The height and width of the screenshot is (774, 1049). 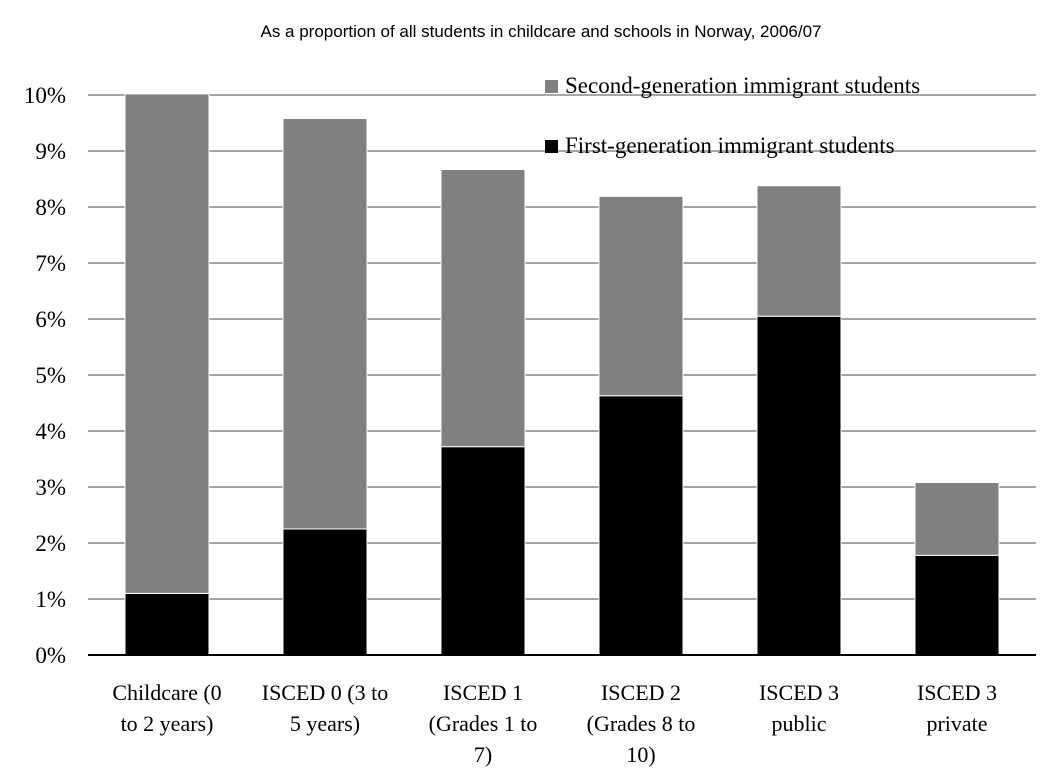 I want to click on y-tick-label: 0%, so click(x=50, y=655).